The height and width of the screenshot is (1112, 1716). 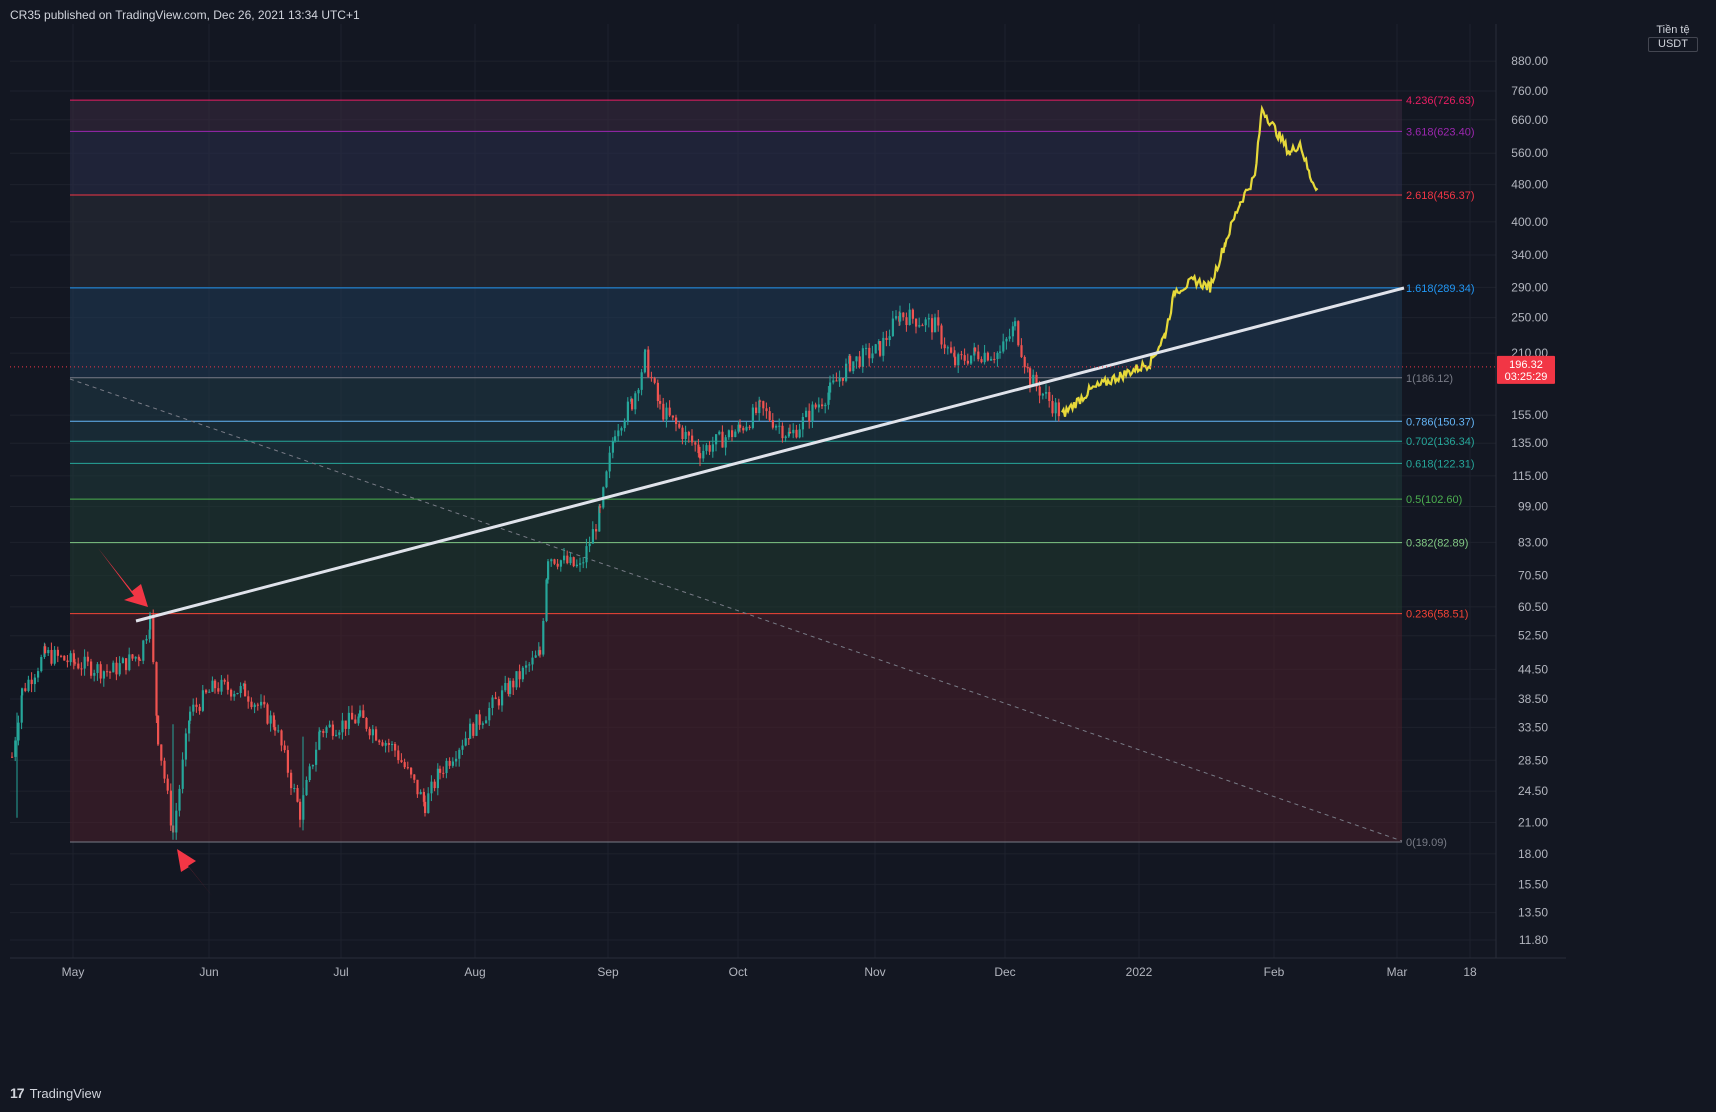 I want to click on fib-level-label: 4.236(726.63), so click(x=1440, y=101).